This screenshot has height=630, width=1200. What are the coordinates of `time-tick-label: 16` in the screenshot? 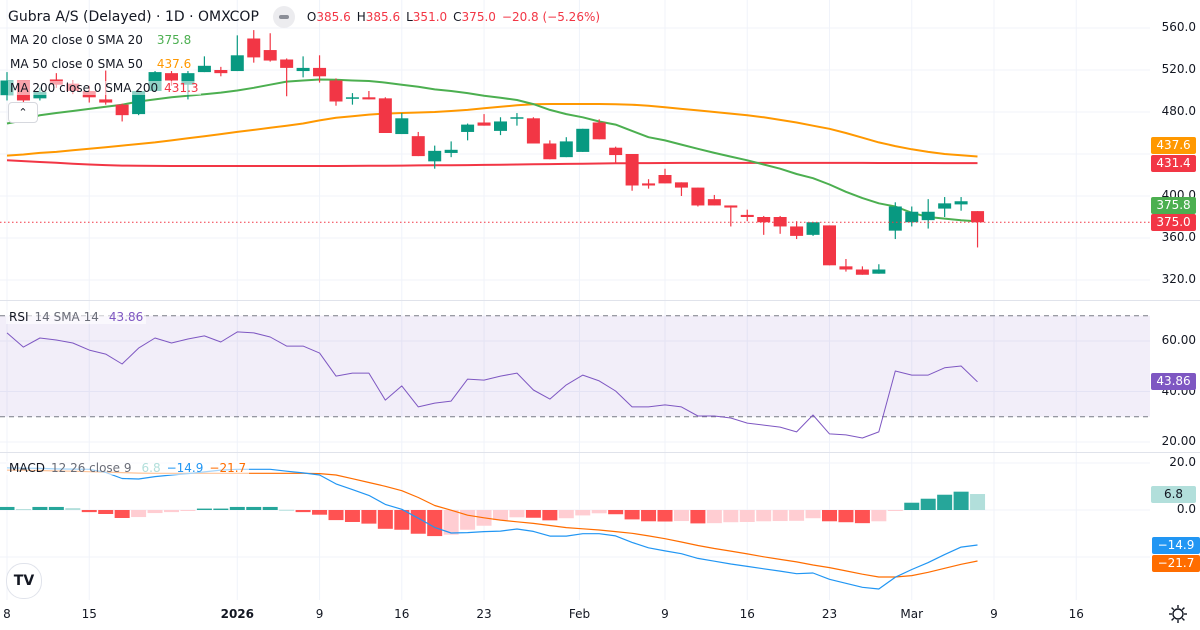 It's located at (1076, 614).